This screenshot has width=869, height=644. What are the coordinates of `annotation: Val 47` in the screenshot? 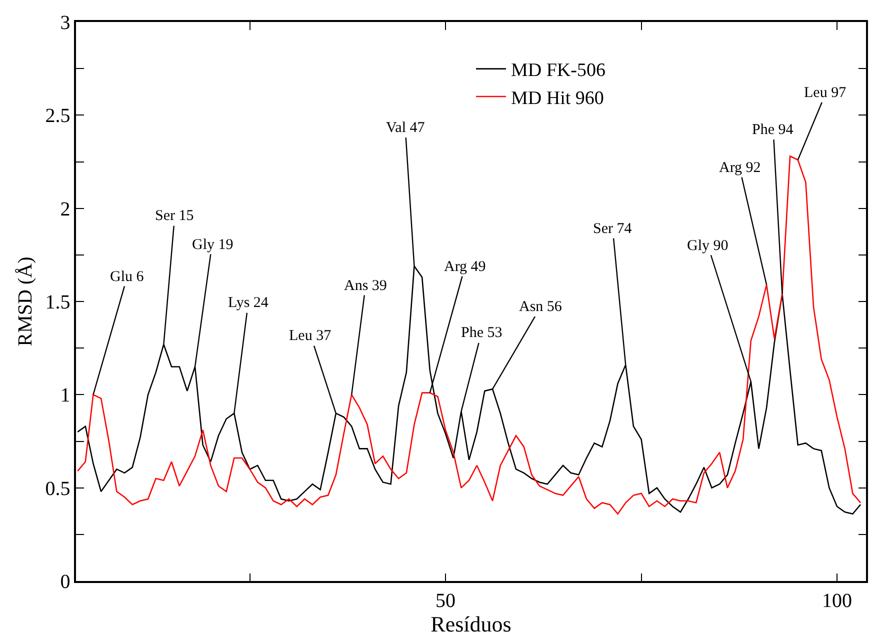 It's located at (406, 128).